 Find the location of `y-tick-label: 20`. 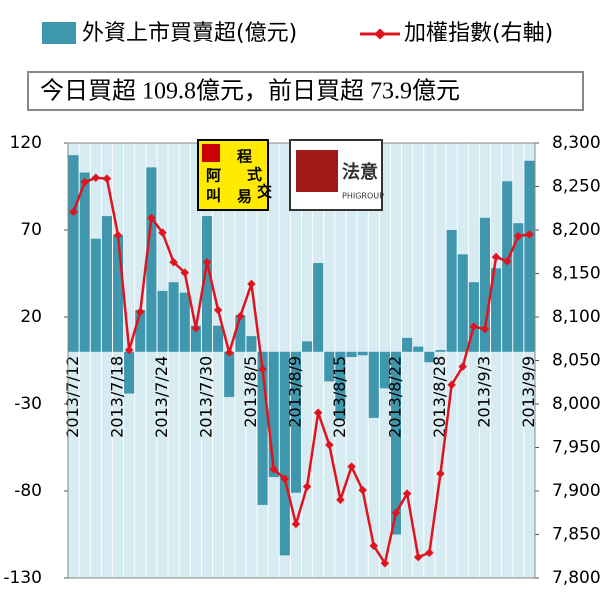

y-tick-label: 20 is located at coordinates (31, 317).